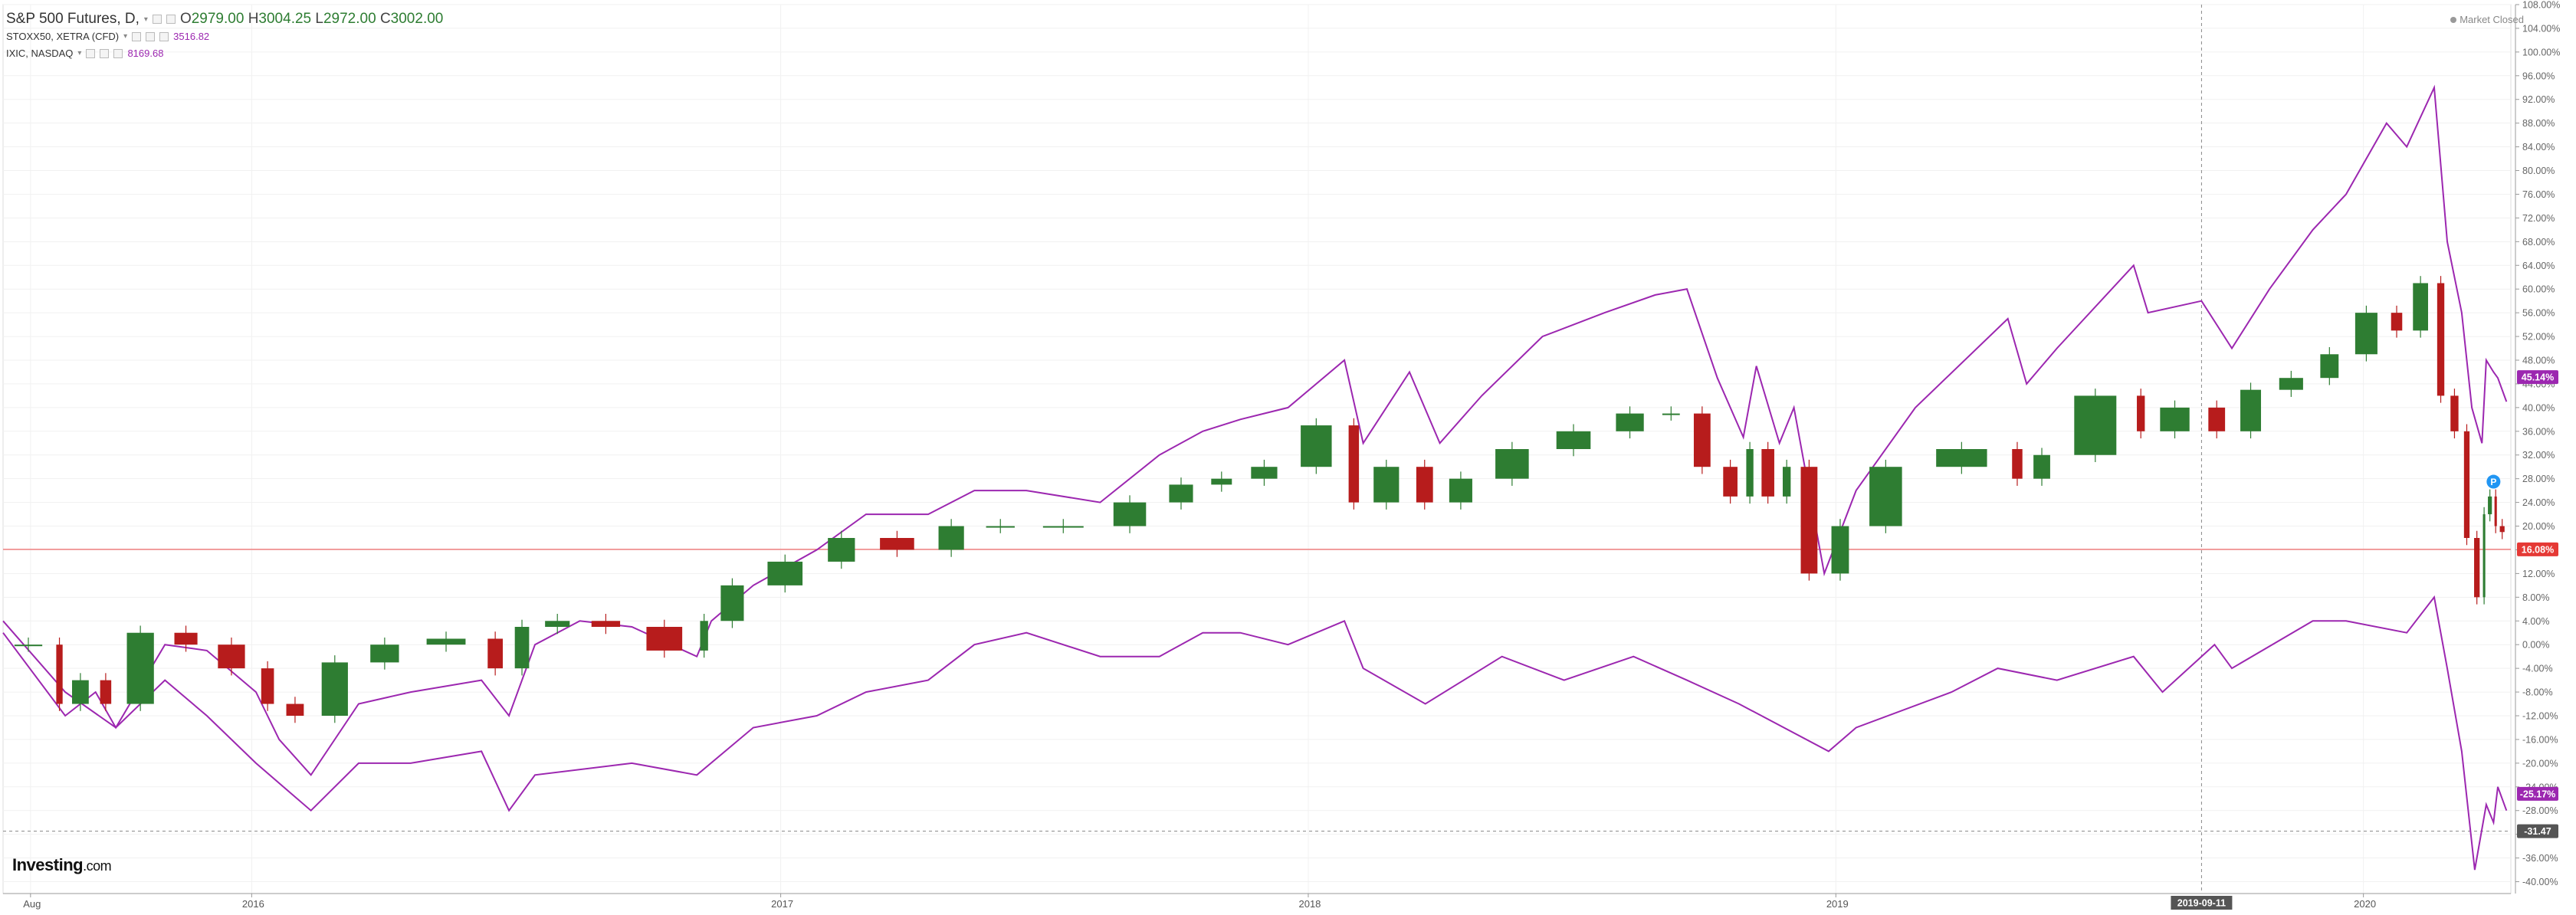 The width and height of the screenshot is (2576, 915). Describe the element at coordinates (782, 904) in the screenshot. I see `x-tick-label: 2017` at that location.